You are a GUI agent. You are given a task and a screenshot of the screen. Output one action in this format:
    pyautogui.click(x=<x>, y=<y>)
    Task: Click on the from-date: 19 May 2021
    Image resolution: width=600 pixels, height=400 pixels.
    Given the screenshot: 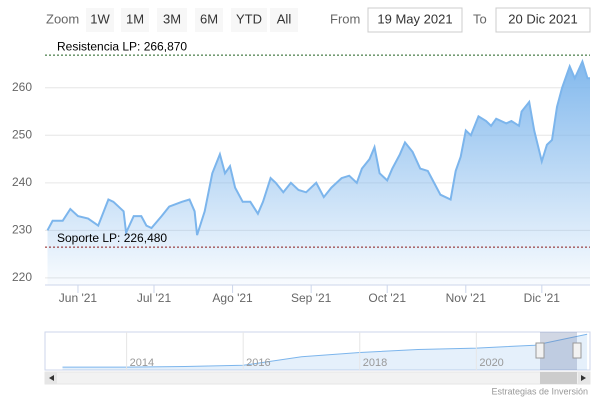 What is the action you would take?
    pyautogui.click(x=414, y=18)
    